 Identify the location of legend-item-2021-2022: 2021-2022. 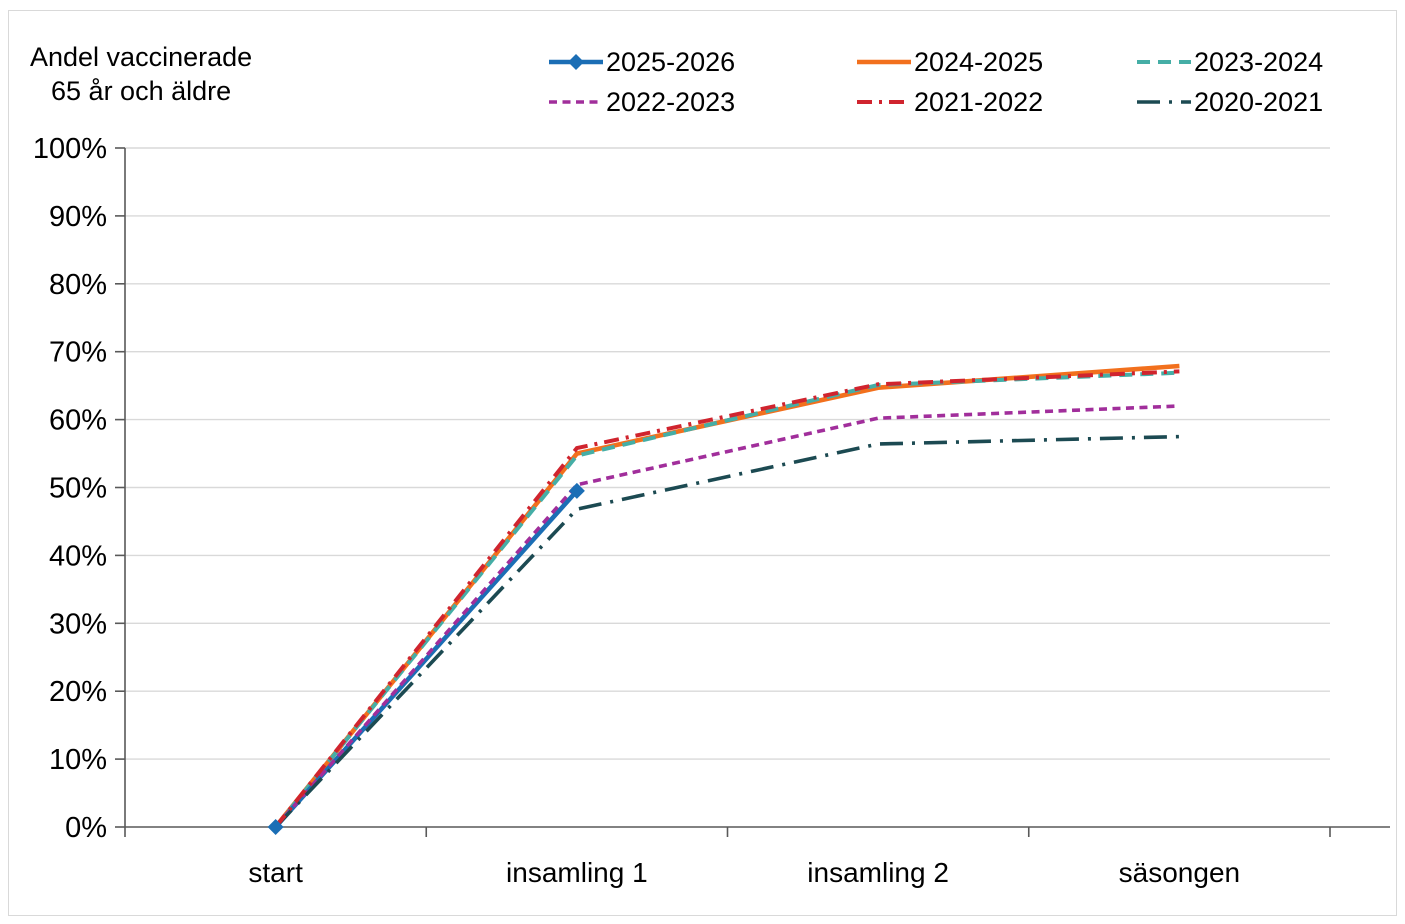
(949, 102).